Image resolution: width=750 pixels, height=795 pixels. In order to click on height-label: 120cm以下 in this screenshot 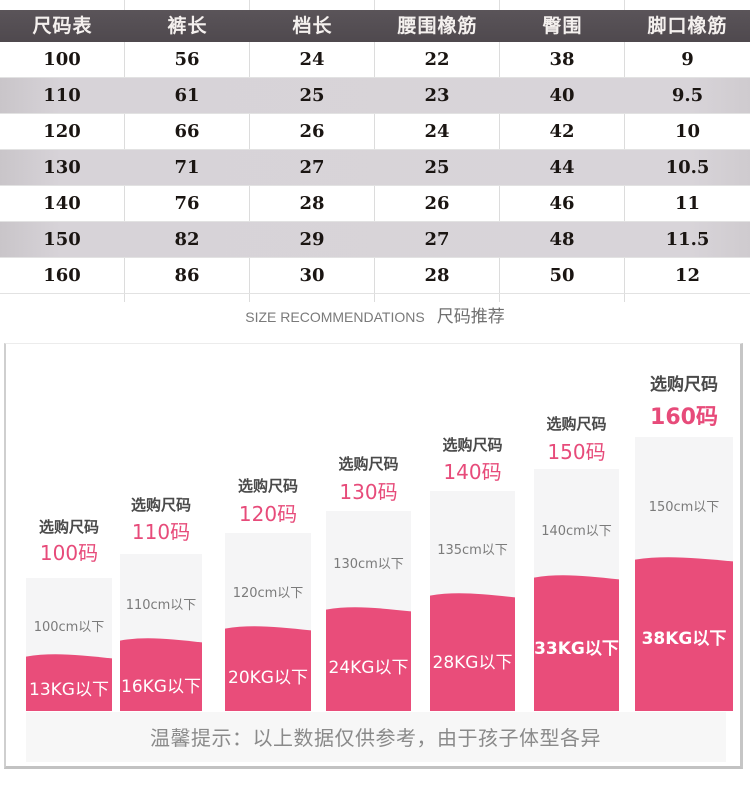, I will do `click(268, 593)`.